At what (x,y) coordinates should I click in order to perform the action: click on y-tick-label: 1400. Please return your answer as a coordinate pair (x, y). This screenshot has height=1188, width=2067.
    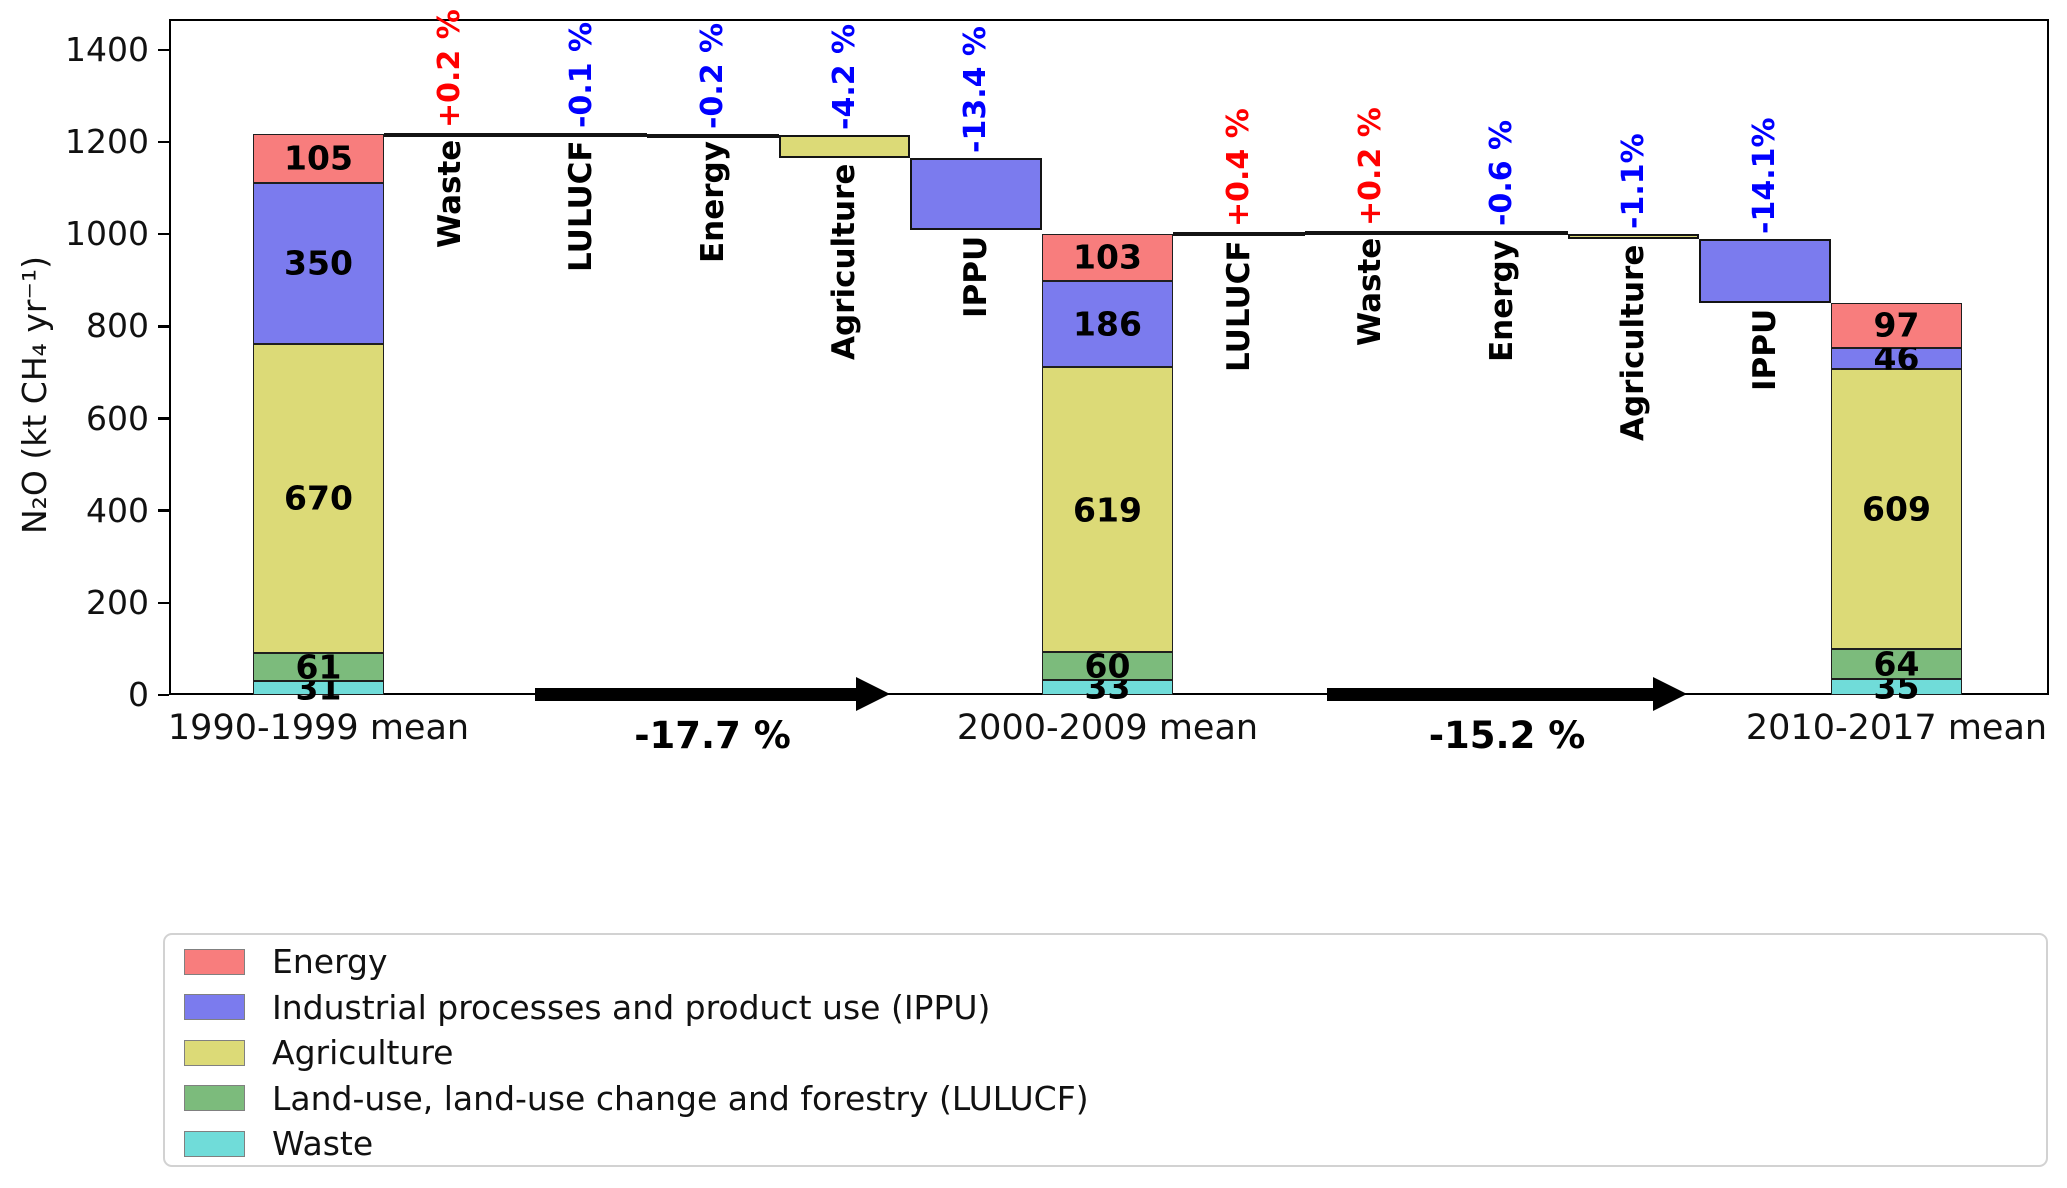
    Looking at the image, I should click on (107, 49).